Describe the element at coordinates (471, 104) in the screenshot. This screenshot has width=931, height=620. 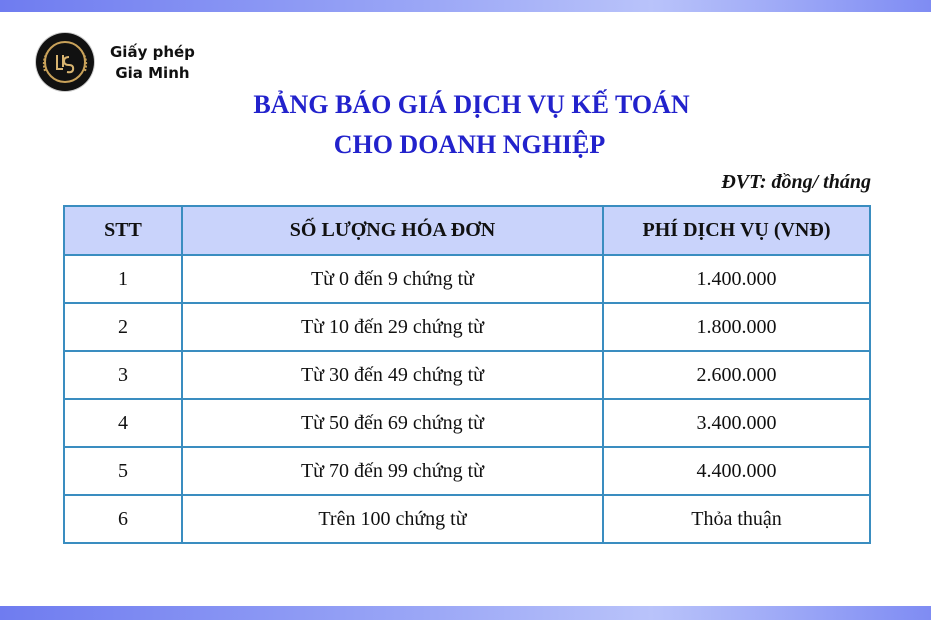
I see `page-title-line1: BẢNG BÁO GIÁ DỊCH VỤ KẾ TOÁN` at that location.